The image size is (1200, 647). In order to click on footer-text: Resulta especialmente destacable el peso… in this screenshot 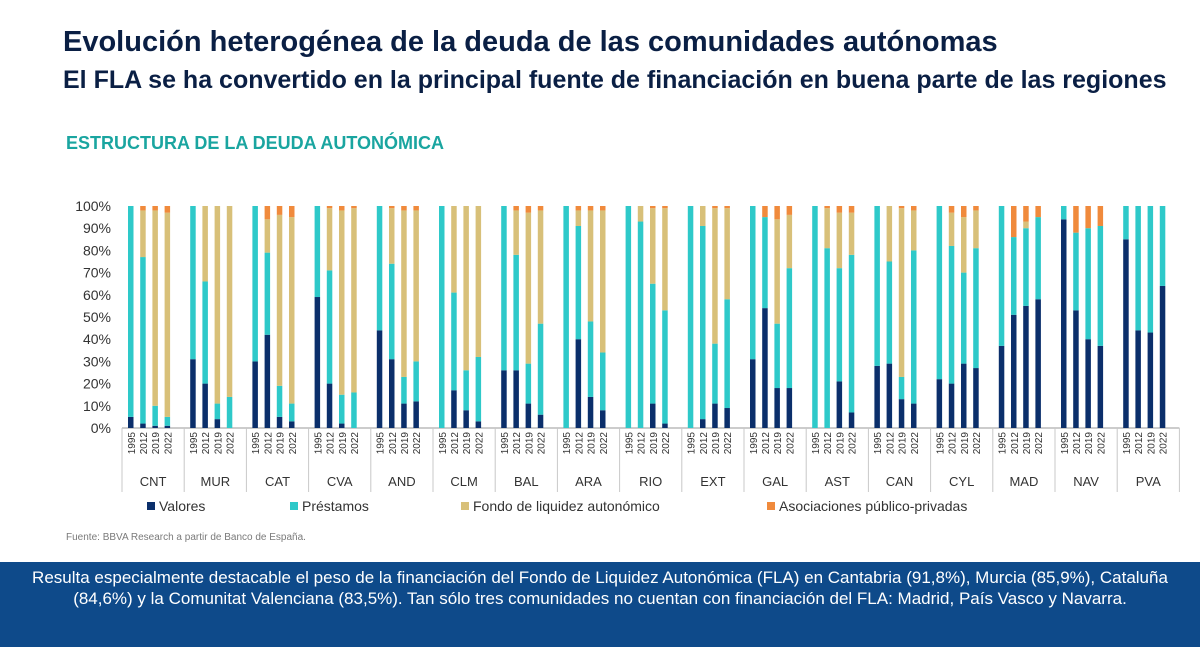, I will do `click(600, 588)`.